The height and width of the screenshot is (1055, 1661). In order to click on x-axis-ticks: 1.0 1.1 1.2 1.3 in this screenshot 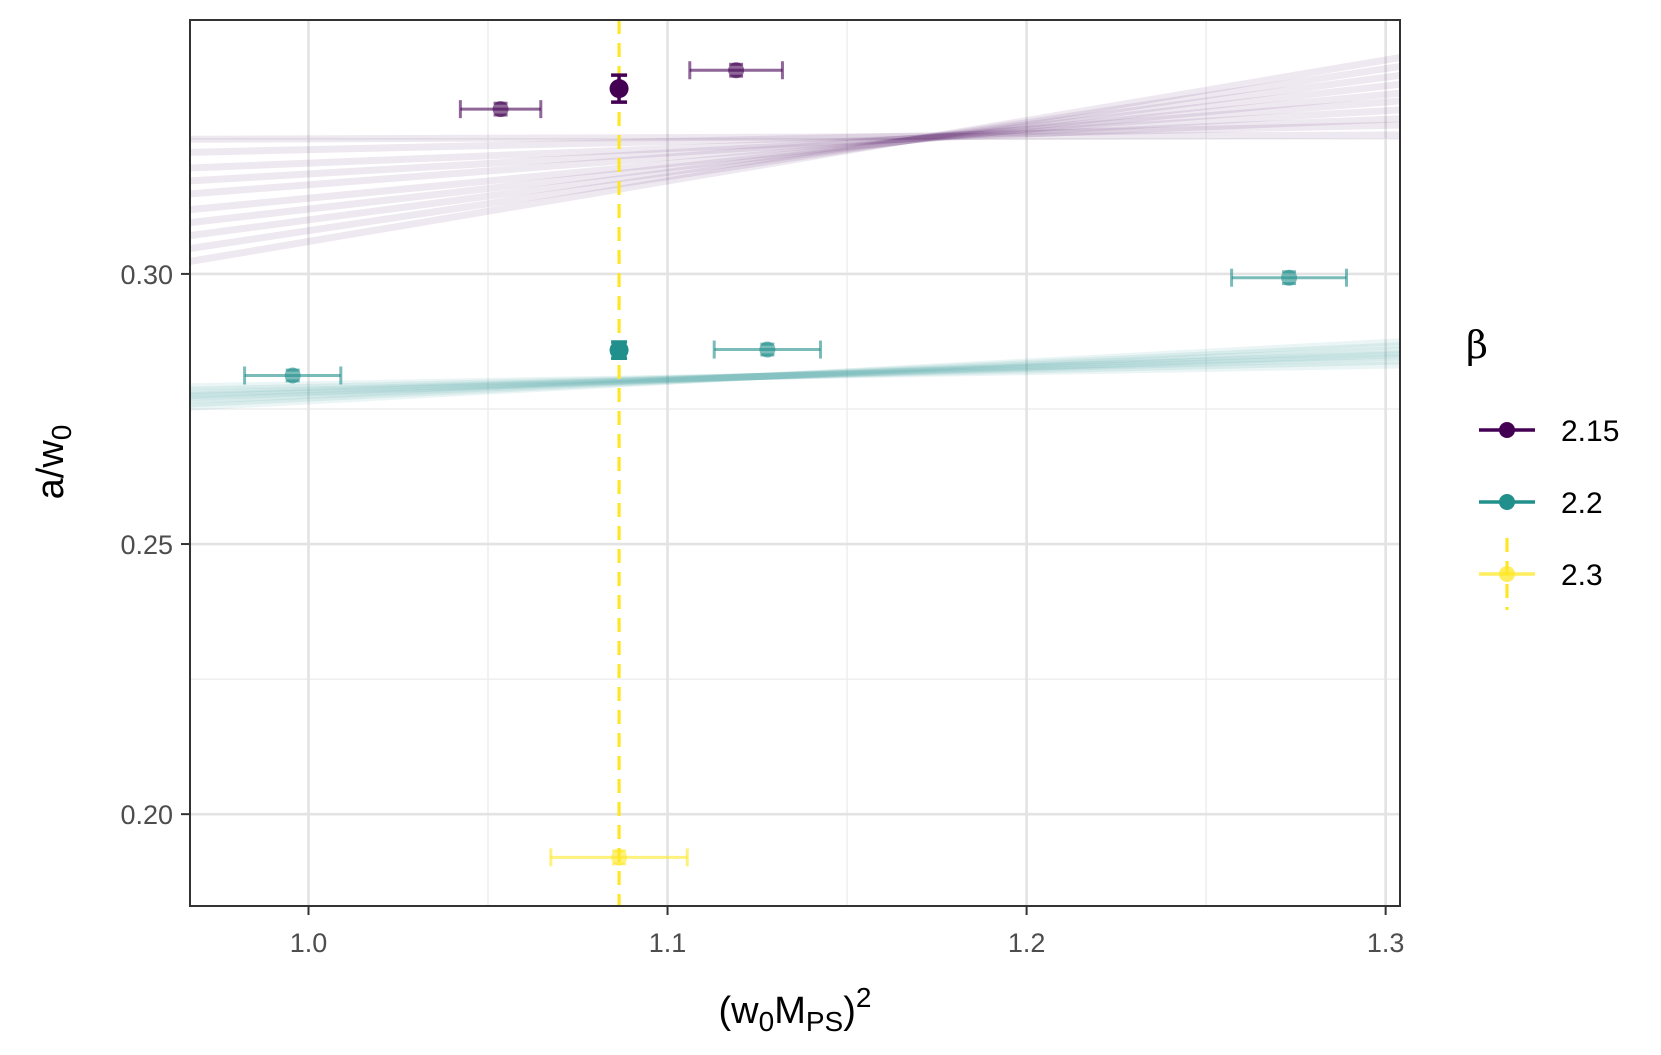, I will do `click(847, 932)`.